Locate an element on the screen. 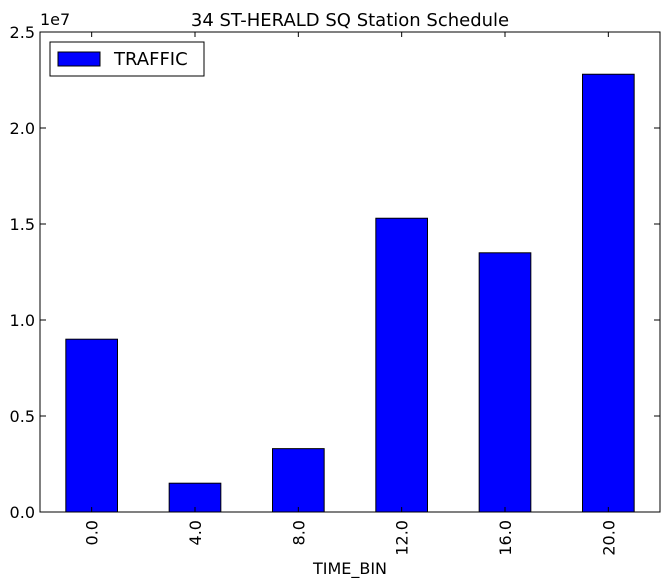 The width and height of the screenshot is (669, 587). x-axis-label: TIME_BIN is located at coordinates (349, 569).